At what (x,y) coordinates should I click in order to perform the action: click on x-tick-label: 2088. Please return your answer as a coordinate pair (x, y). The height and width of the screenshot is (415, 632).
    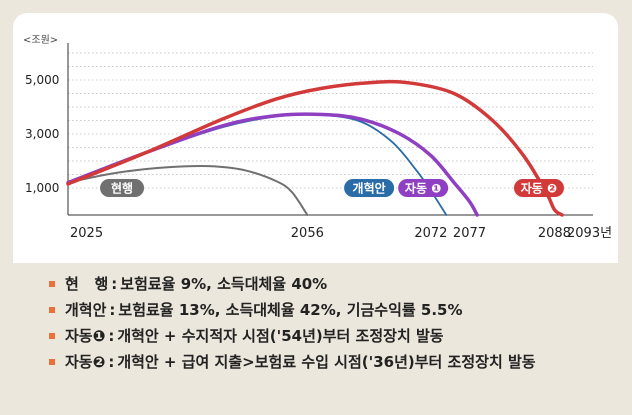
    Looking at the image, I should click on (554, 233).